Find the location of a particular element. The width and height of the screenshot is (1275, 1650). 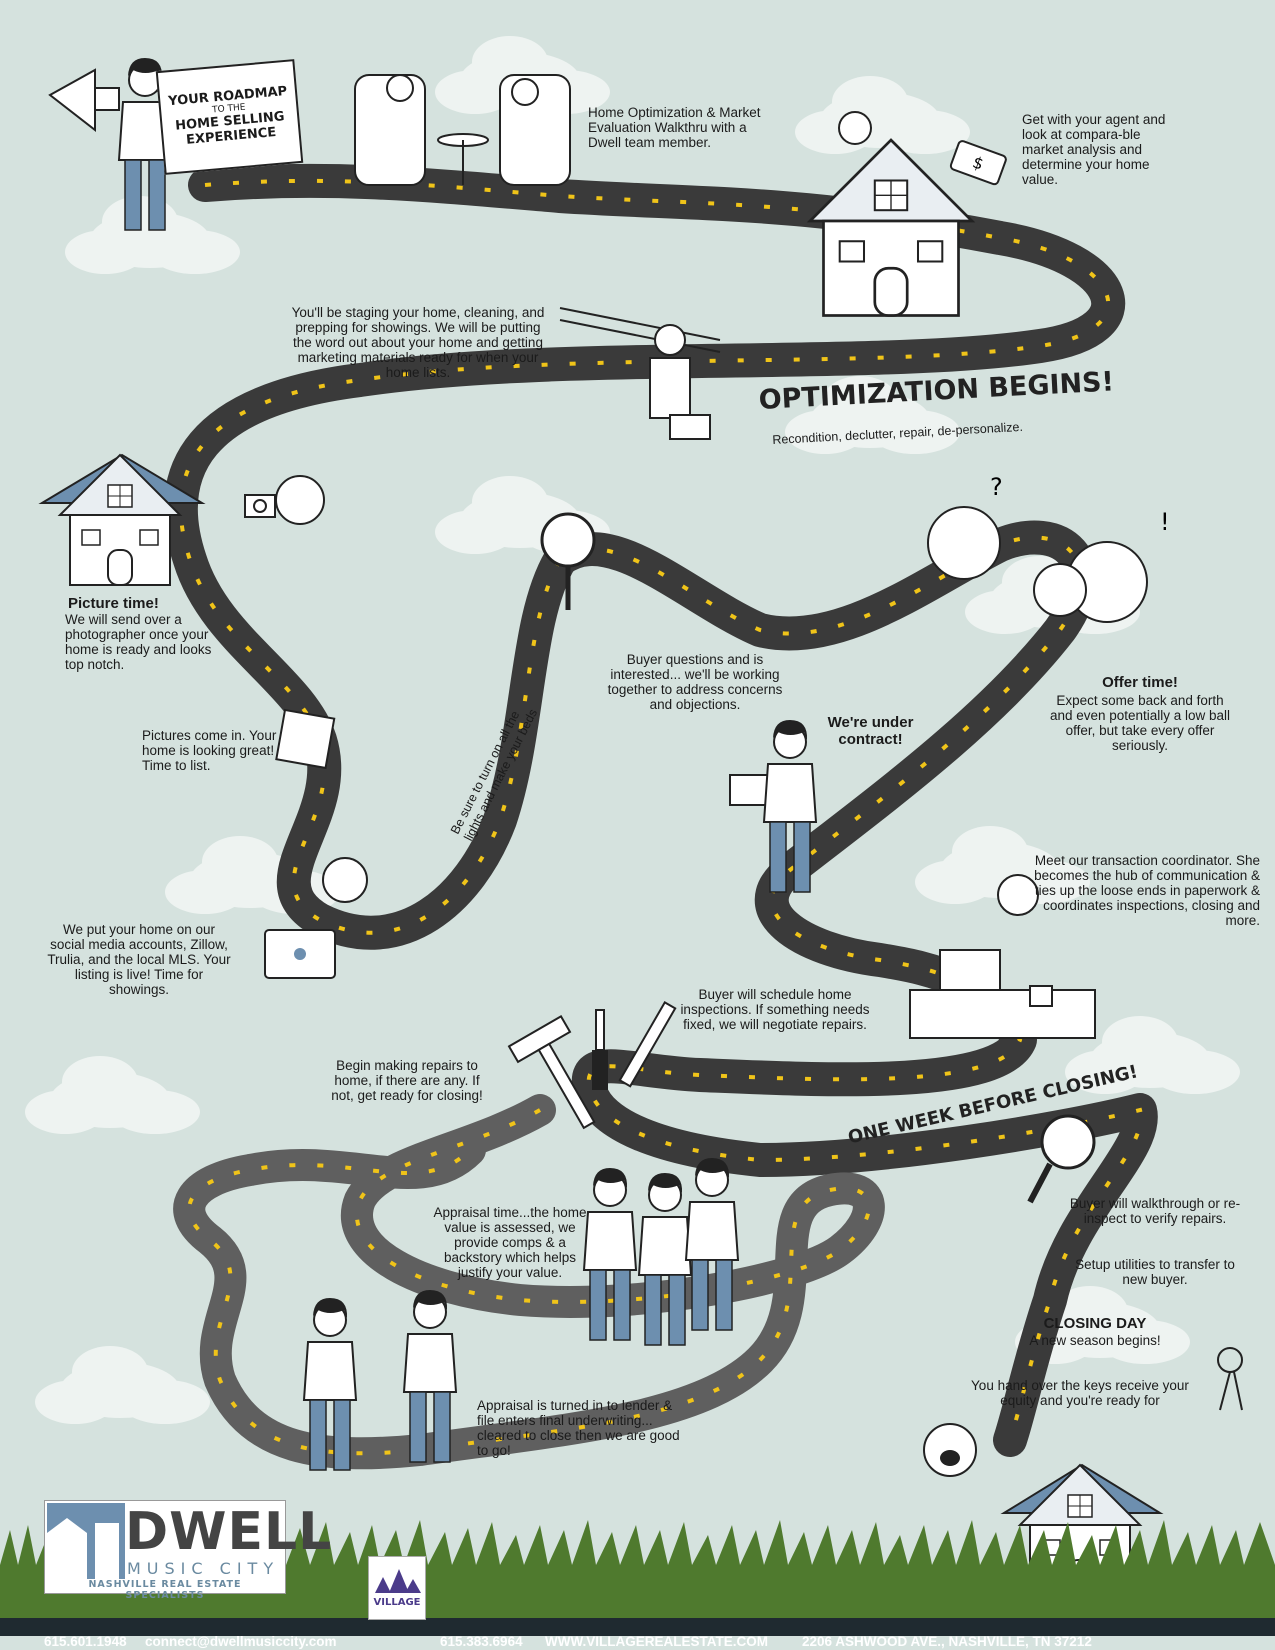

coffee-mug-icon is located at coordinates (1041, 996).